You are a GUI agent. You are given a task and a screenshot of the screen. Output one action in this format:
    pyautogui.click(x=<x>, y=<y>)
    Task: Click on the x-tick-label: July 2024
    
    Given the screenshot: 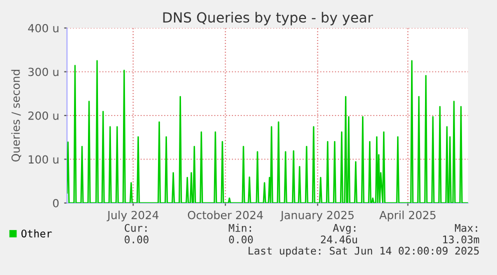 What is the action you would take?
    pyautogui.click(x=132, y=216)
    